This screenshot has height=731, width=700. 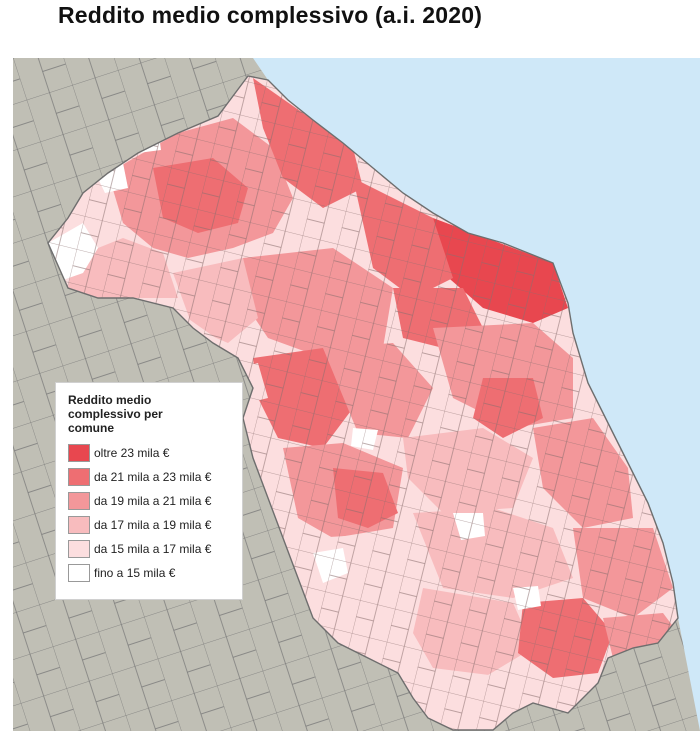 I want to click on legend-label: oltre 23 mila €, so click(x=132, y=453).